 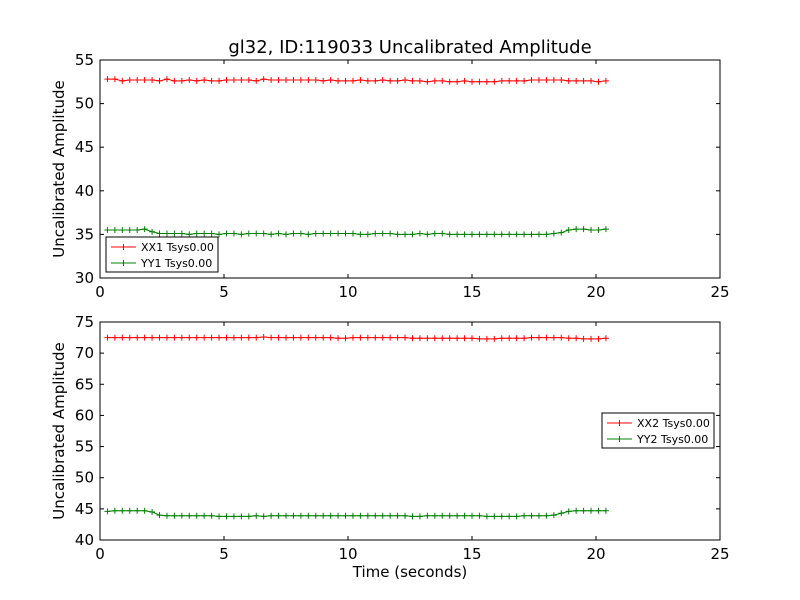 I want to click on y-tick-label: 45, so click(x=84, y=509).